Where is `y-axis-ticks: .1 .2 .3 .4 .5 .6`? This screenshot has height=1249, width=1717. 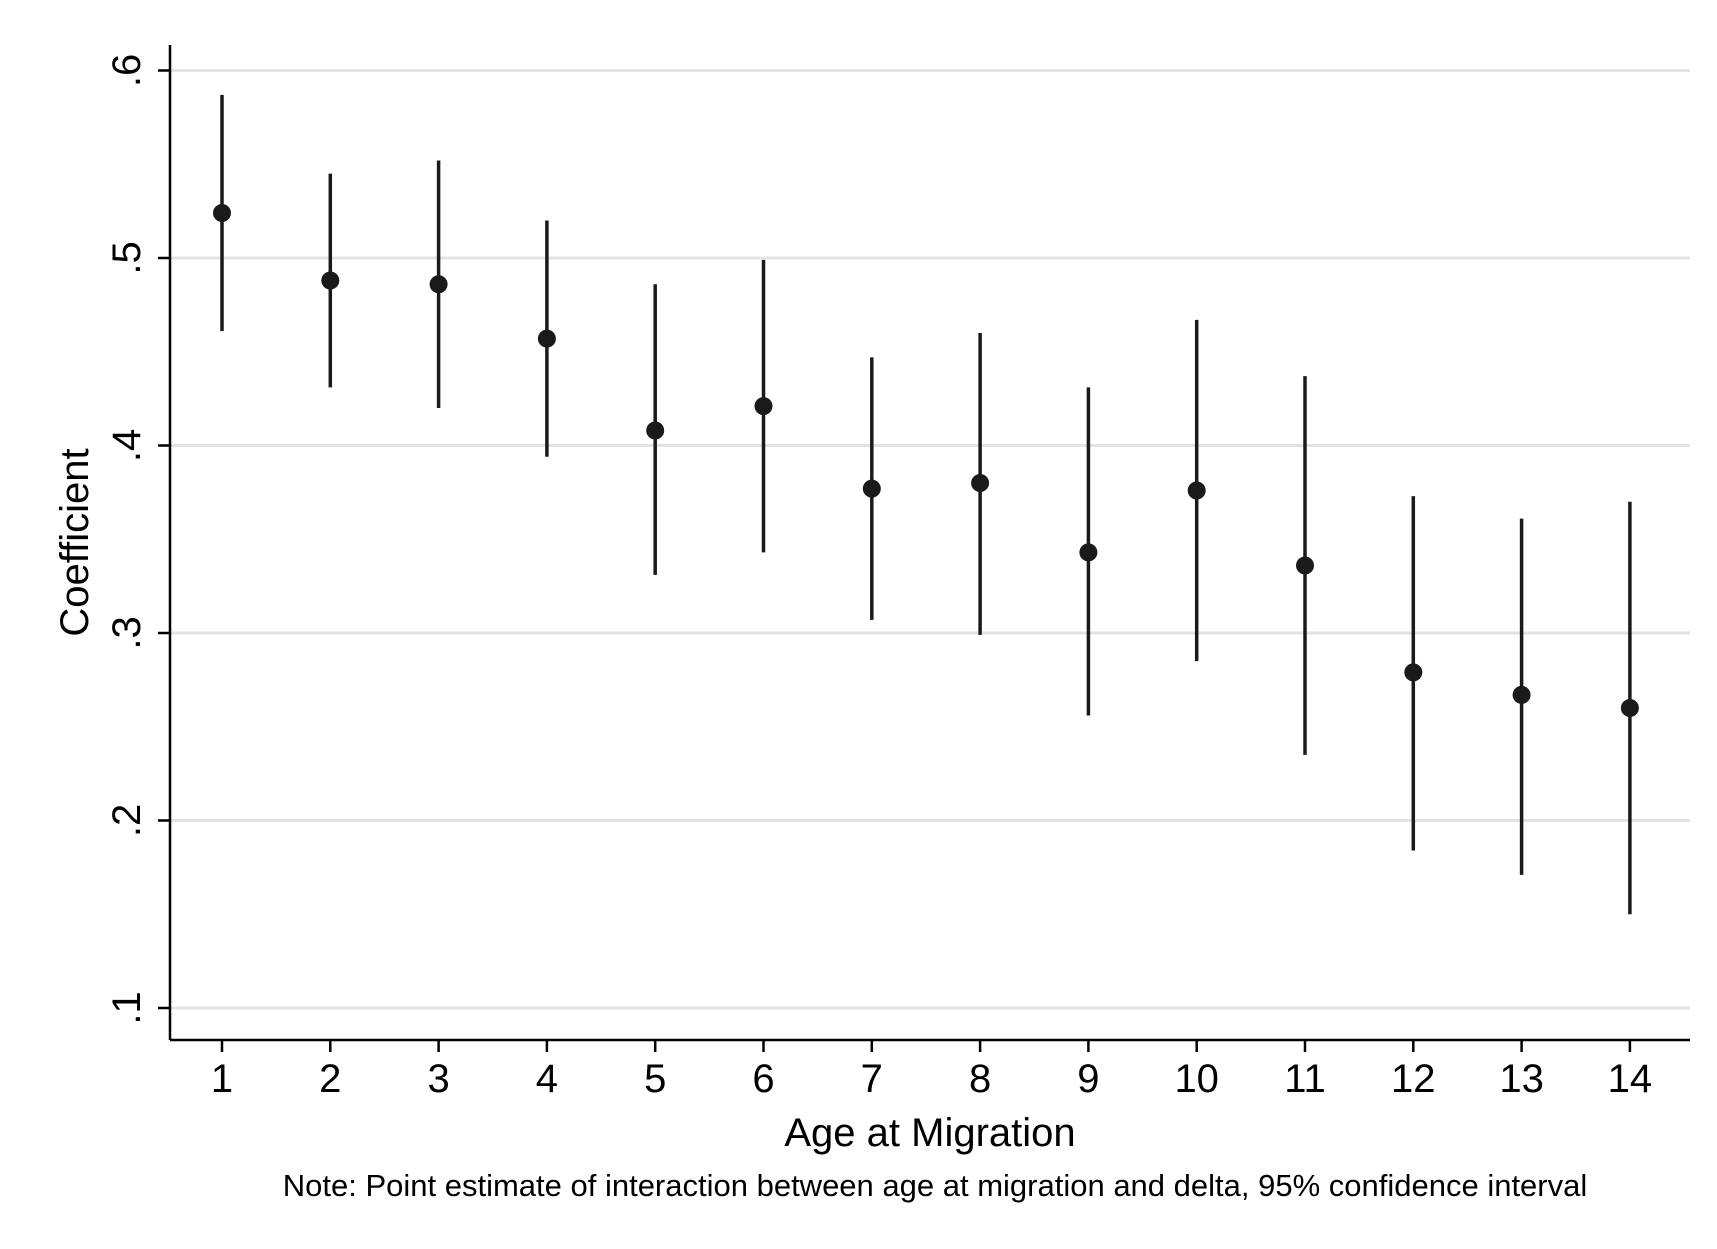 y-axis-ticks: .1 .2 .3 .4 .5 .6 is located at coordinates (137, 539).